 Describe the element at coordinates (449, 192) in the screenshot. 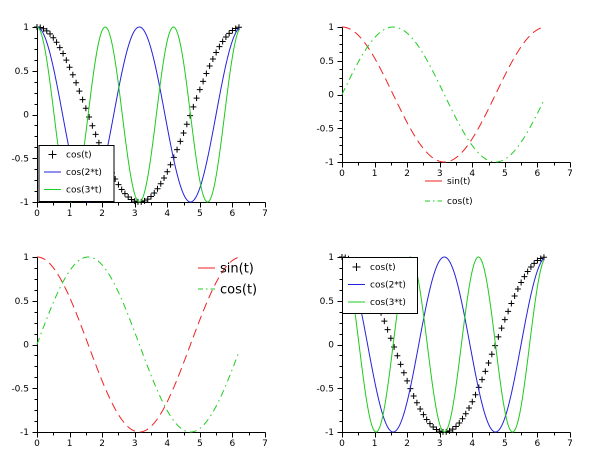

I see `legend-below-axis: sin(t) cos(t)` at that location.